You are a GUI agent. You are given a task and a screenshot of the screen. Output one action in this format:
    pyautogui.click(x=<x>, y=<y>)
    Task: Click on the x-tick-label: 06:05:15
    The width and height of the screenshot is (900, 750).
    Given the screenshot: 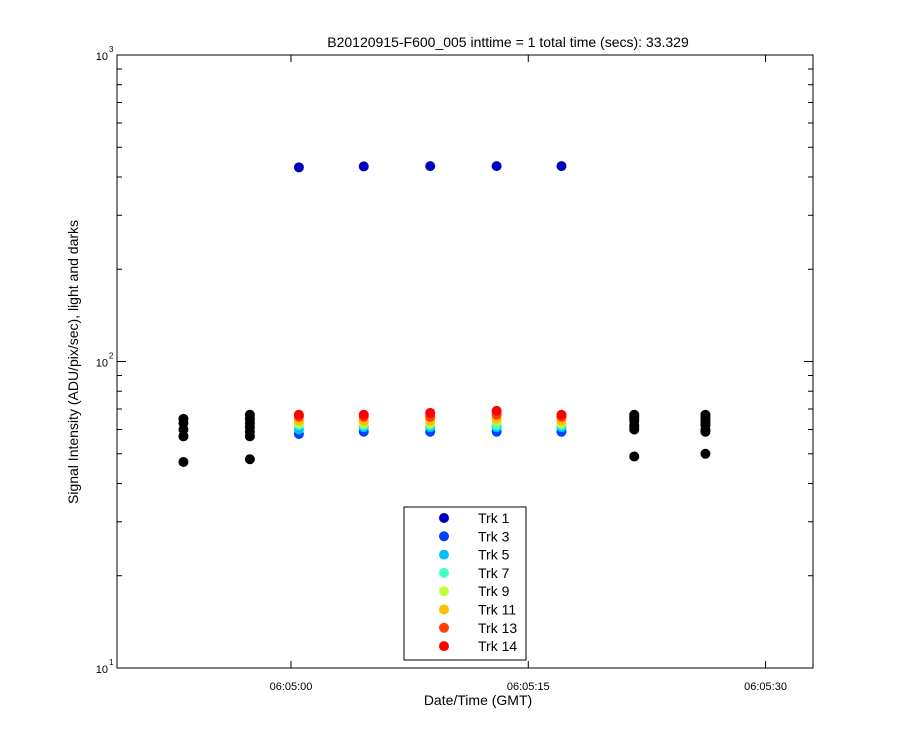 What is the action you would take?
    pyautogui.click(x=528, y=687)
    